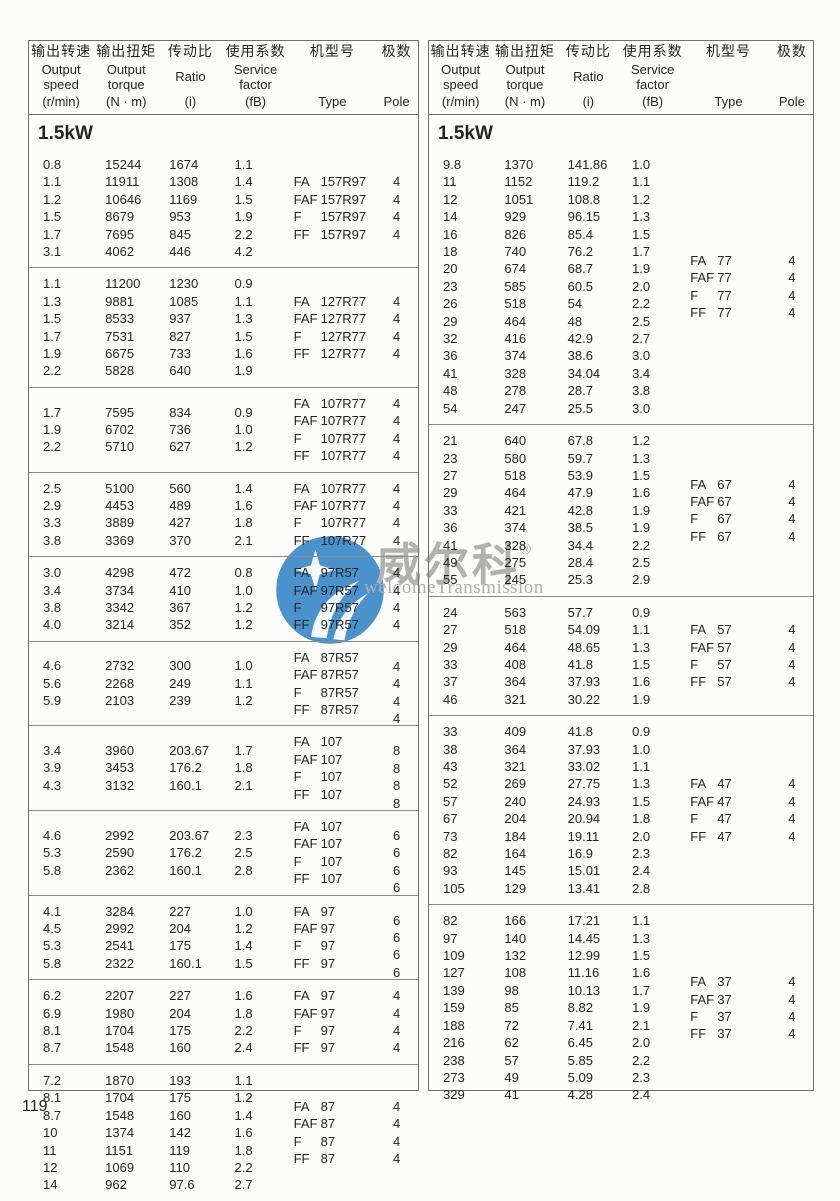 The width and height of the screenshot is (840, 1201). Describe the element at coordinates (120, 1133) in the screenshot. I see `torque-value: 1374` at that location.